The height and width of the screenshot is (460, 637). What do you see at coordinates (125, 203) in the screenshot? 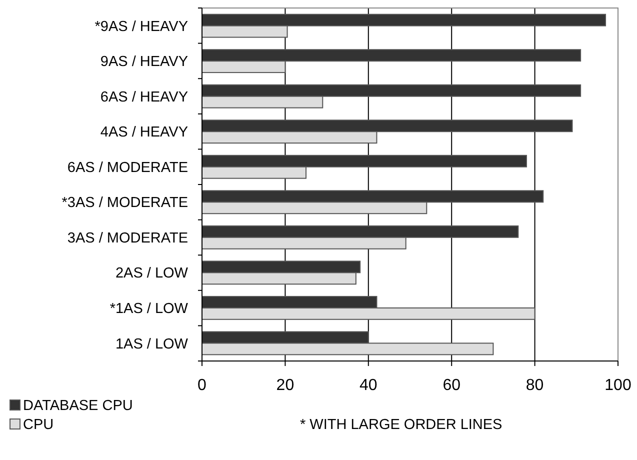
I see `y-tick-label: *3AS / MODERATE` at bounding box center [125, 203].